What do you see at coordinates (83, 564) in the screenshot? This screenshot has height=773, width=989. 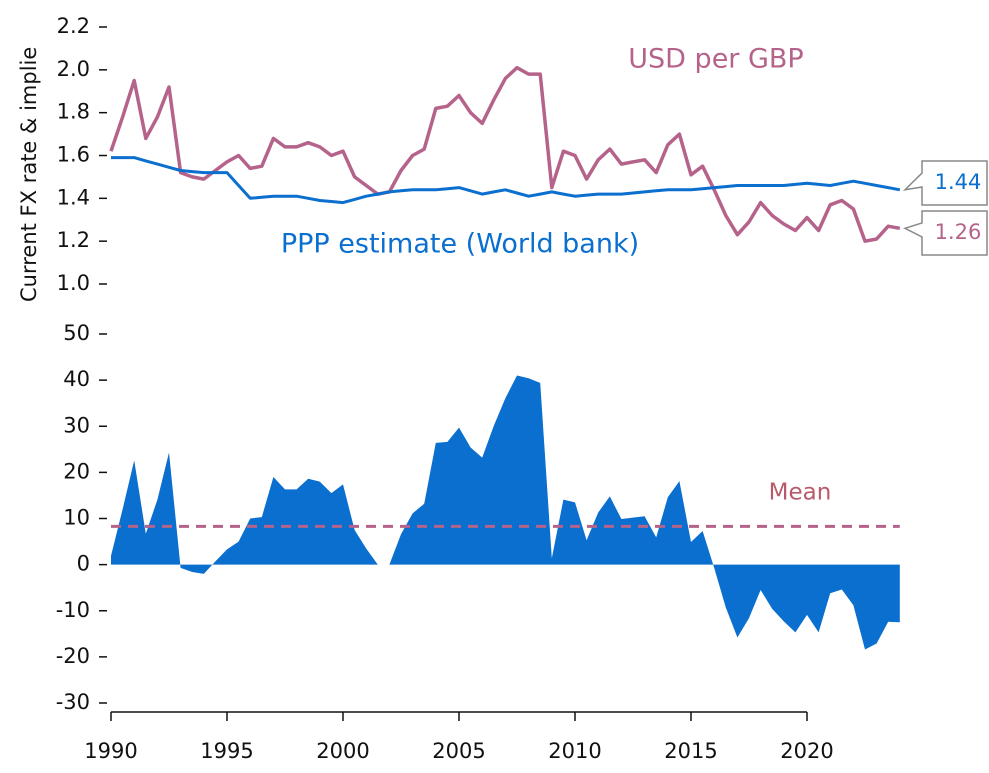 I see `y-tick-label: 0` at bounding box center [83, 564].